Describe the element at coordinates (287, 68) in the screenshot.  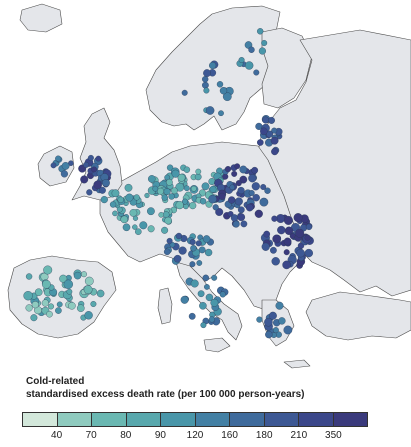
I see `finland-landmass` at that location.